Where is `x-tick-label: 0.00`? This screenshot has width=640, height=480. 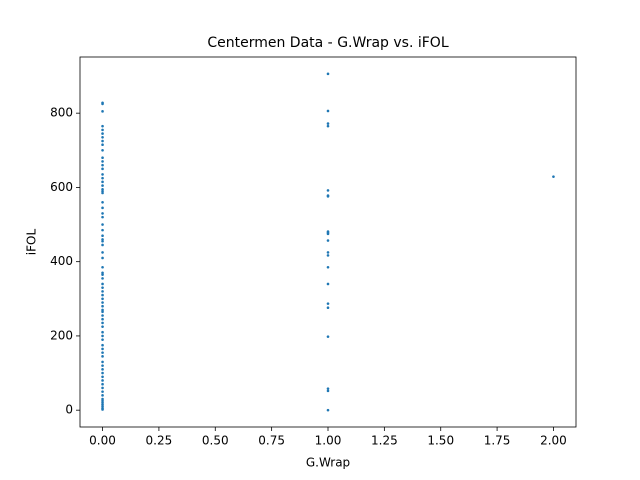
x-tick-label: 0.00 is located at coordinates (102, 441).